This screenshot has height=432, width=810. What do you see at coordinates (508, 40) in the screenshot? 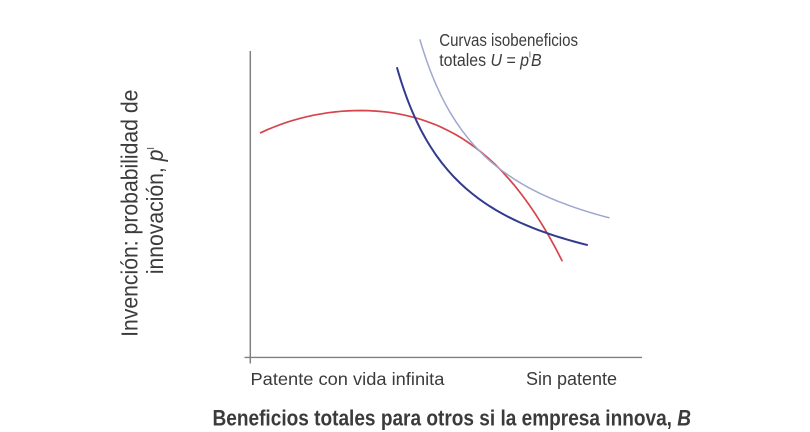
I see `svg-text: Curvas isobeneficios` at bounding box center [508, 40].